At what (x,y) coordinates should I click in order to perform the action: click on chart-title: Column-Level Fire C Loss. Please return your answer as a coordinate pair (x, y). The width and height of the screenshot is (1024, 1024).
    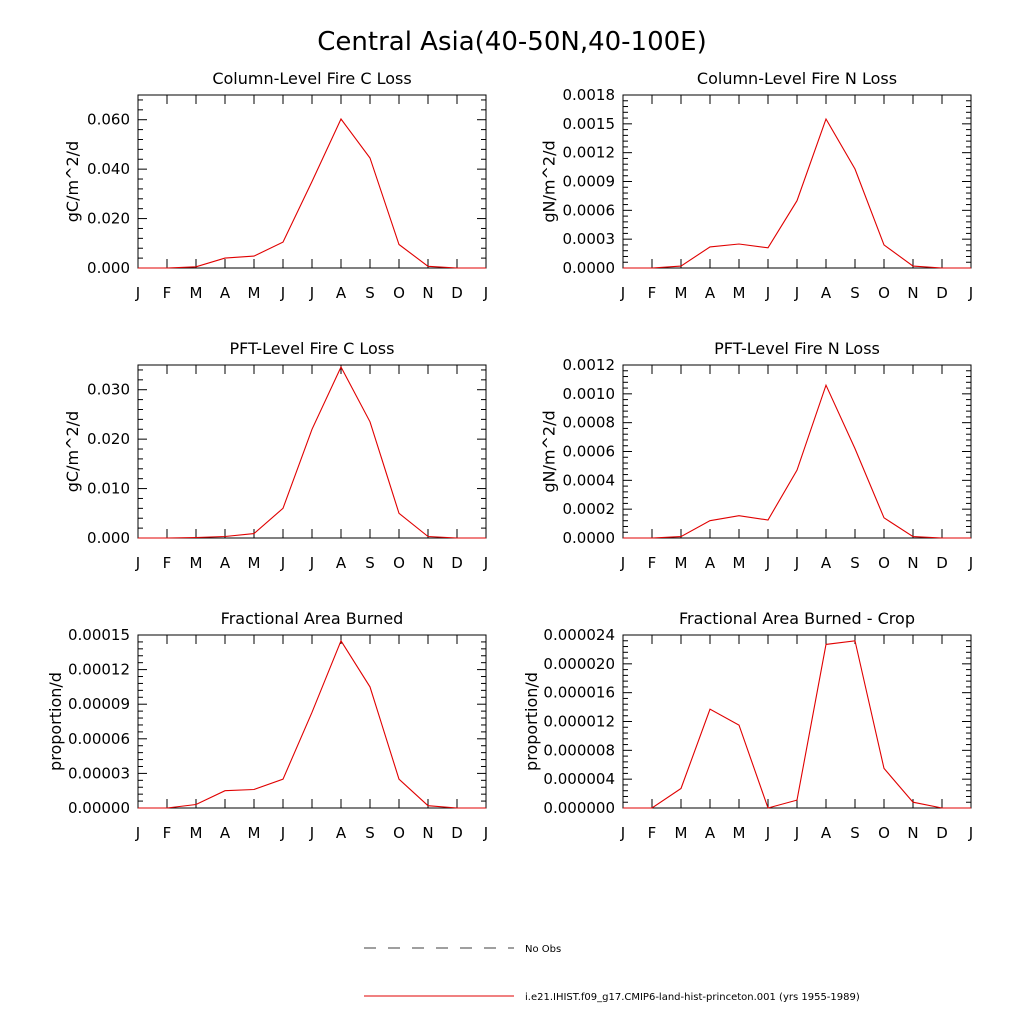
    Looking at the image, I should click on (311, 78).